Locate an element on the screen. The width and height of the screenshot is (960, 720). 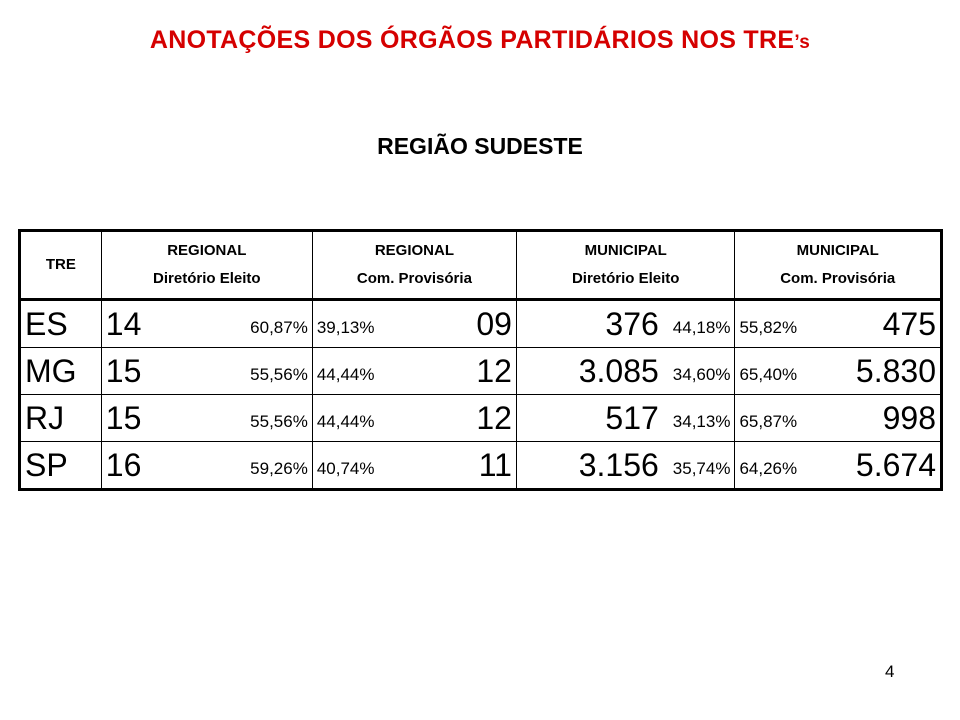
municipal-diretorio-count: 3.156 is located at coordinates (618, 464).